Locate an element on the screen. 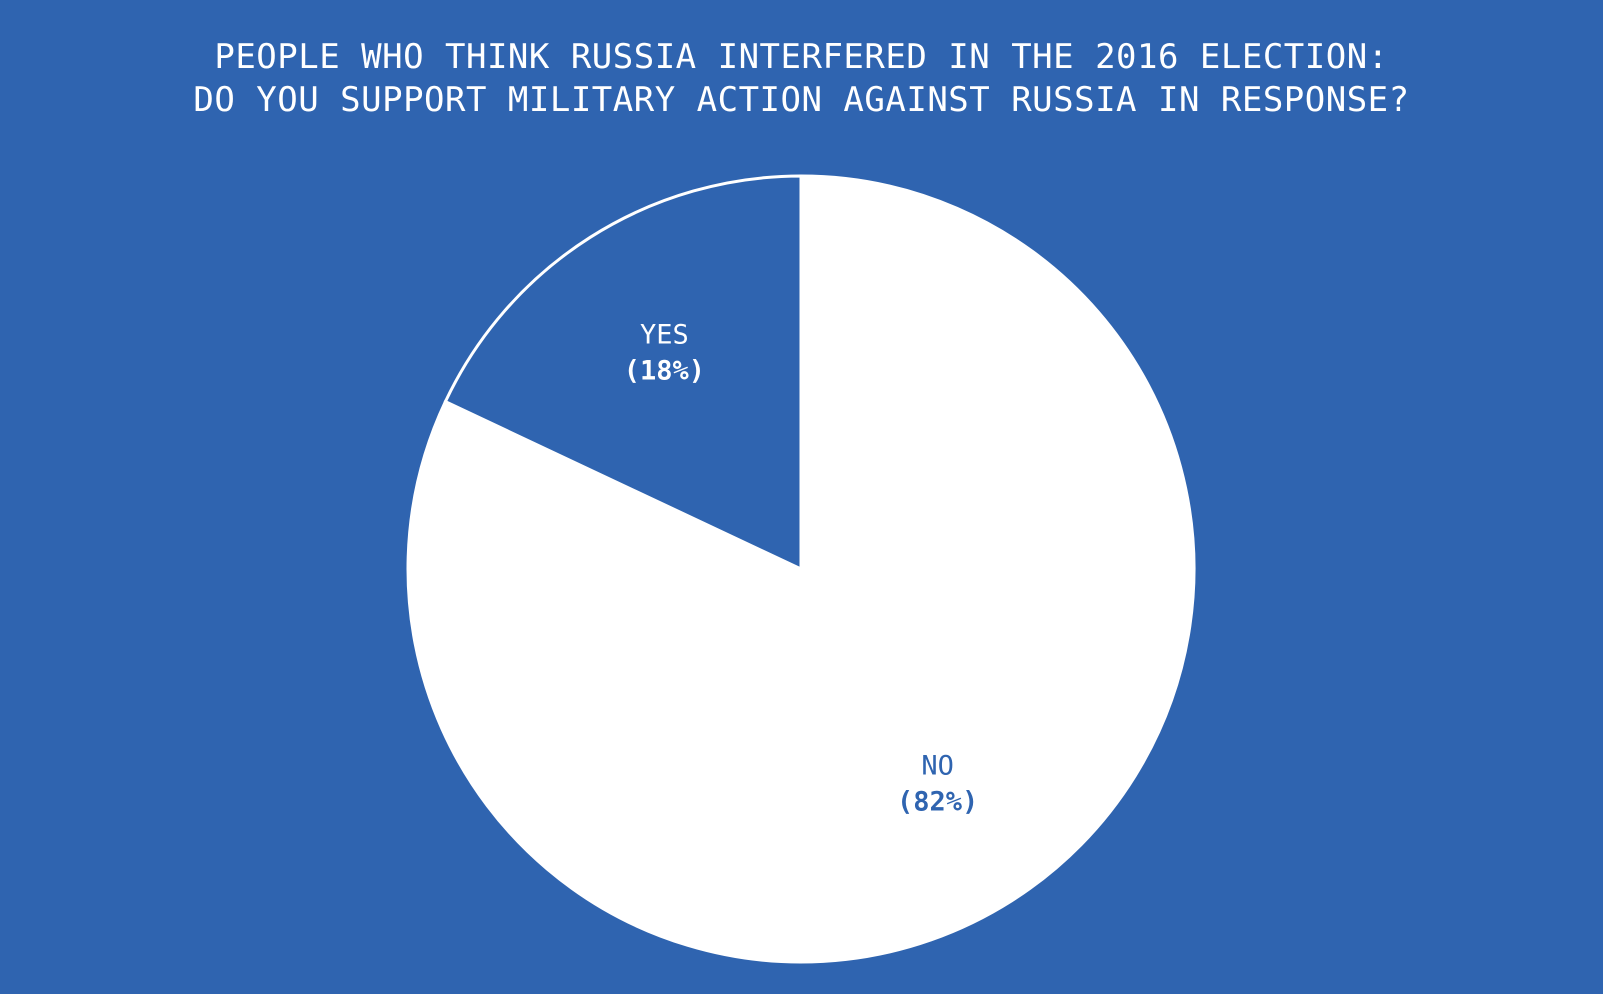 The image size is (1603, 994). slice-label-yes: YES is located at coordinates (664, 335).